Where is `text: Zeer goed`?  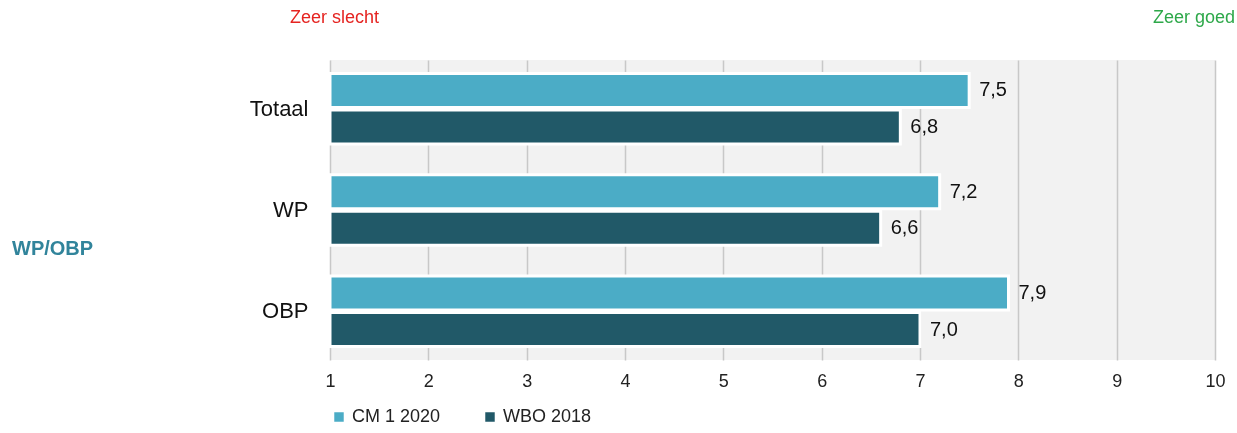
text: Zeer goed is located at coordinates (1193, 17).